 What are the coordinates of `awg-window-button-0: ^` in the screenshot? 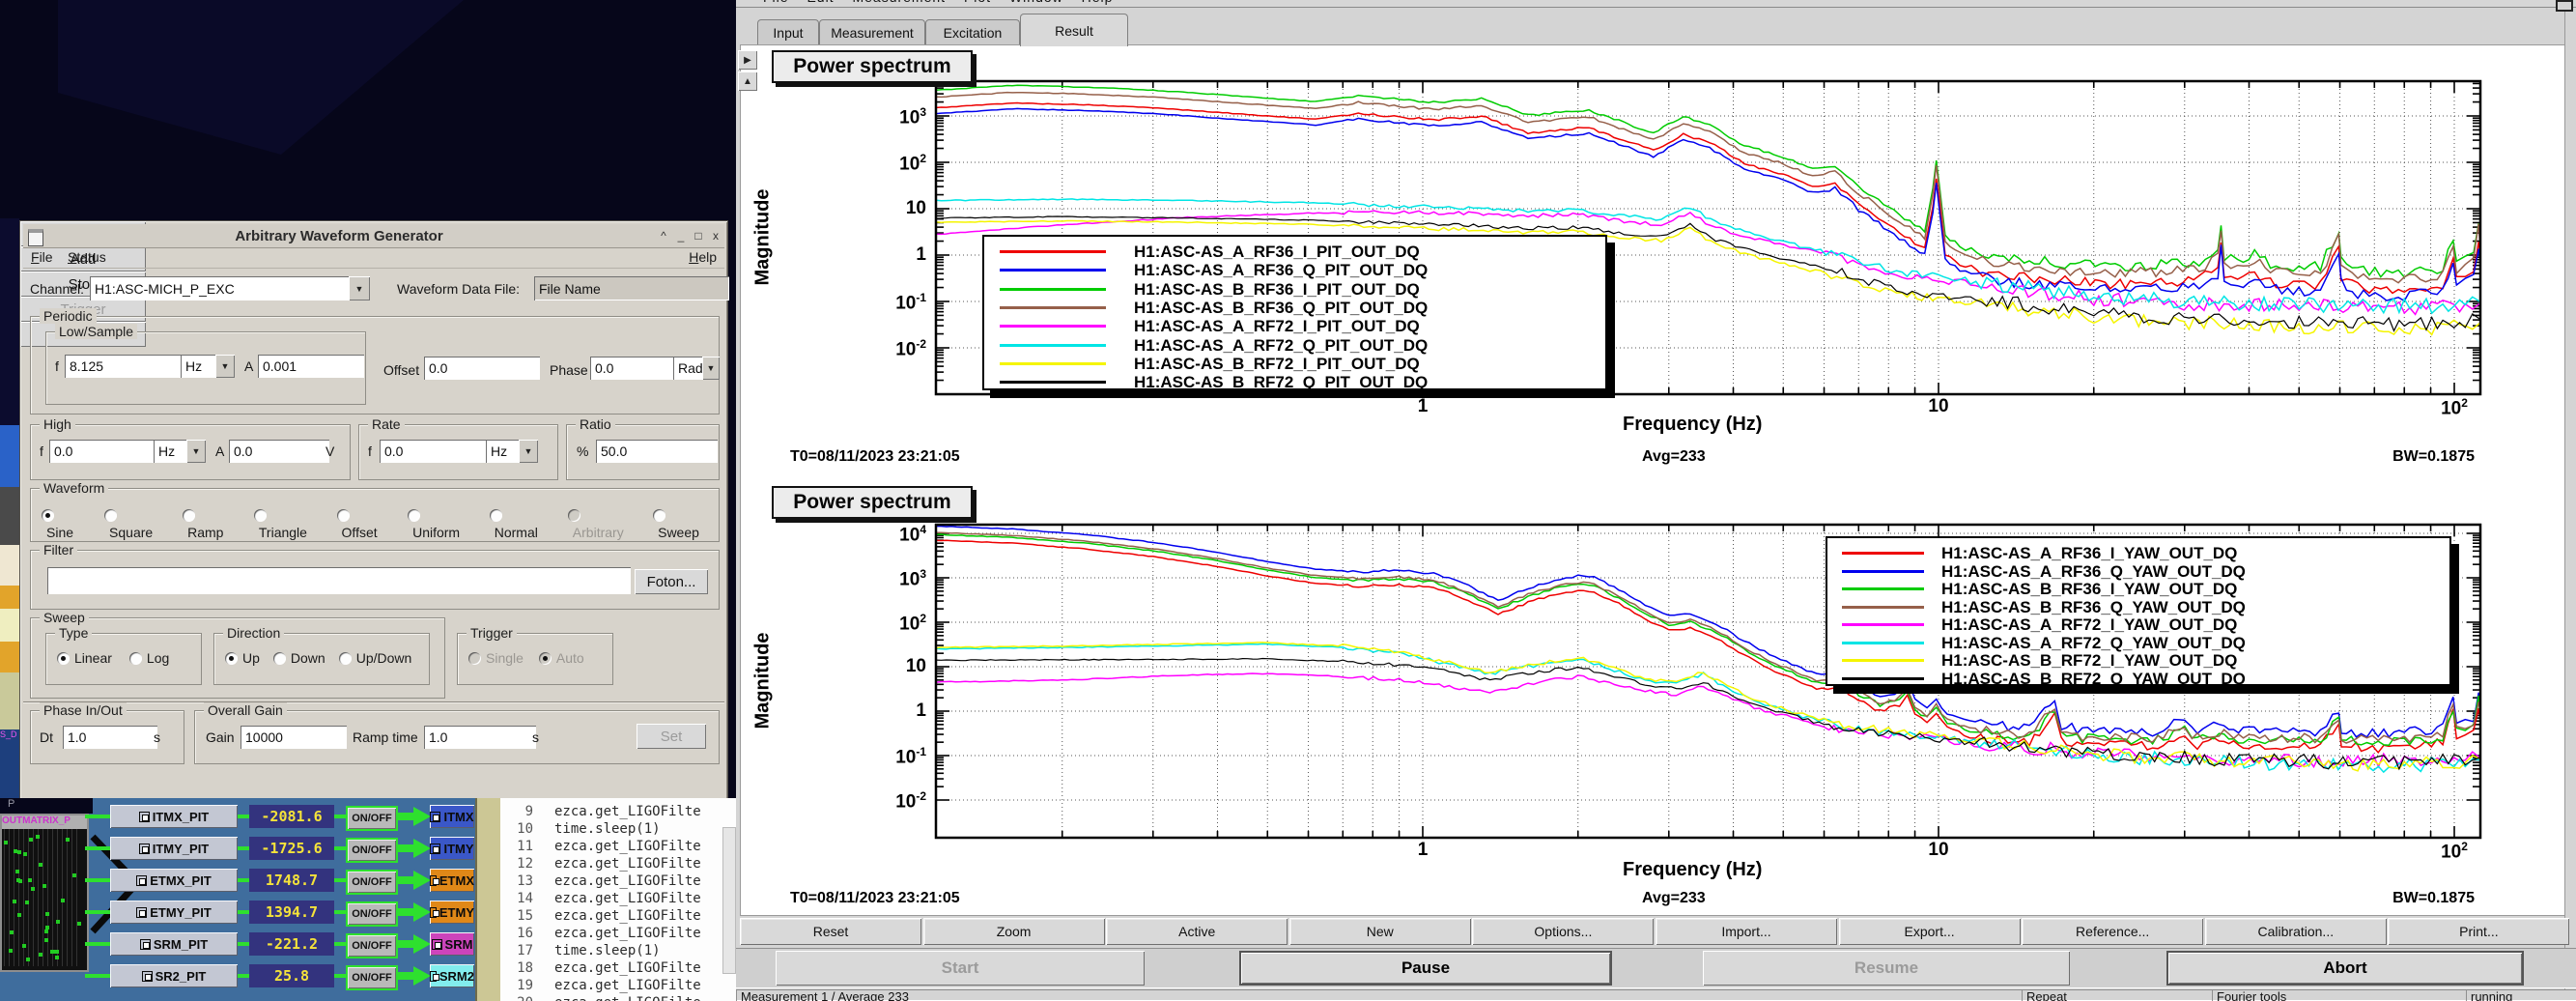 It's located at (663, 236).